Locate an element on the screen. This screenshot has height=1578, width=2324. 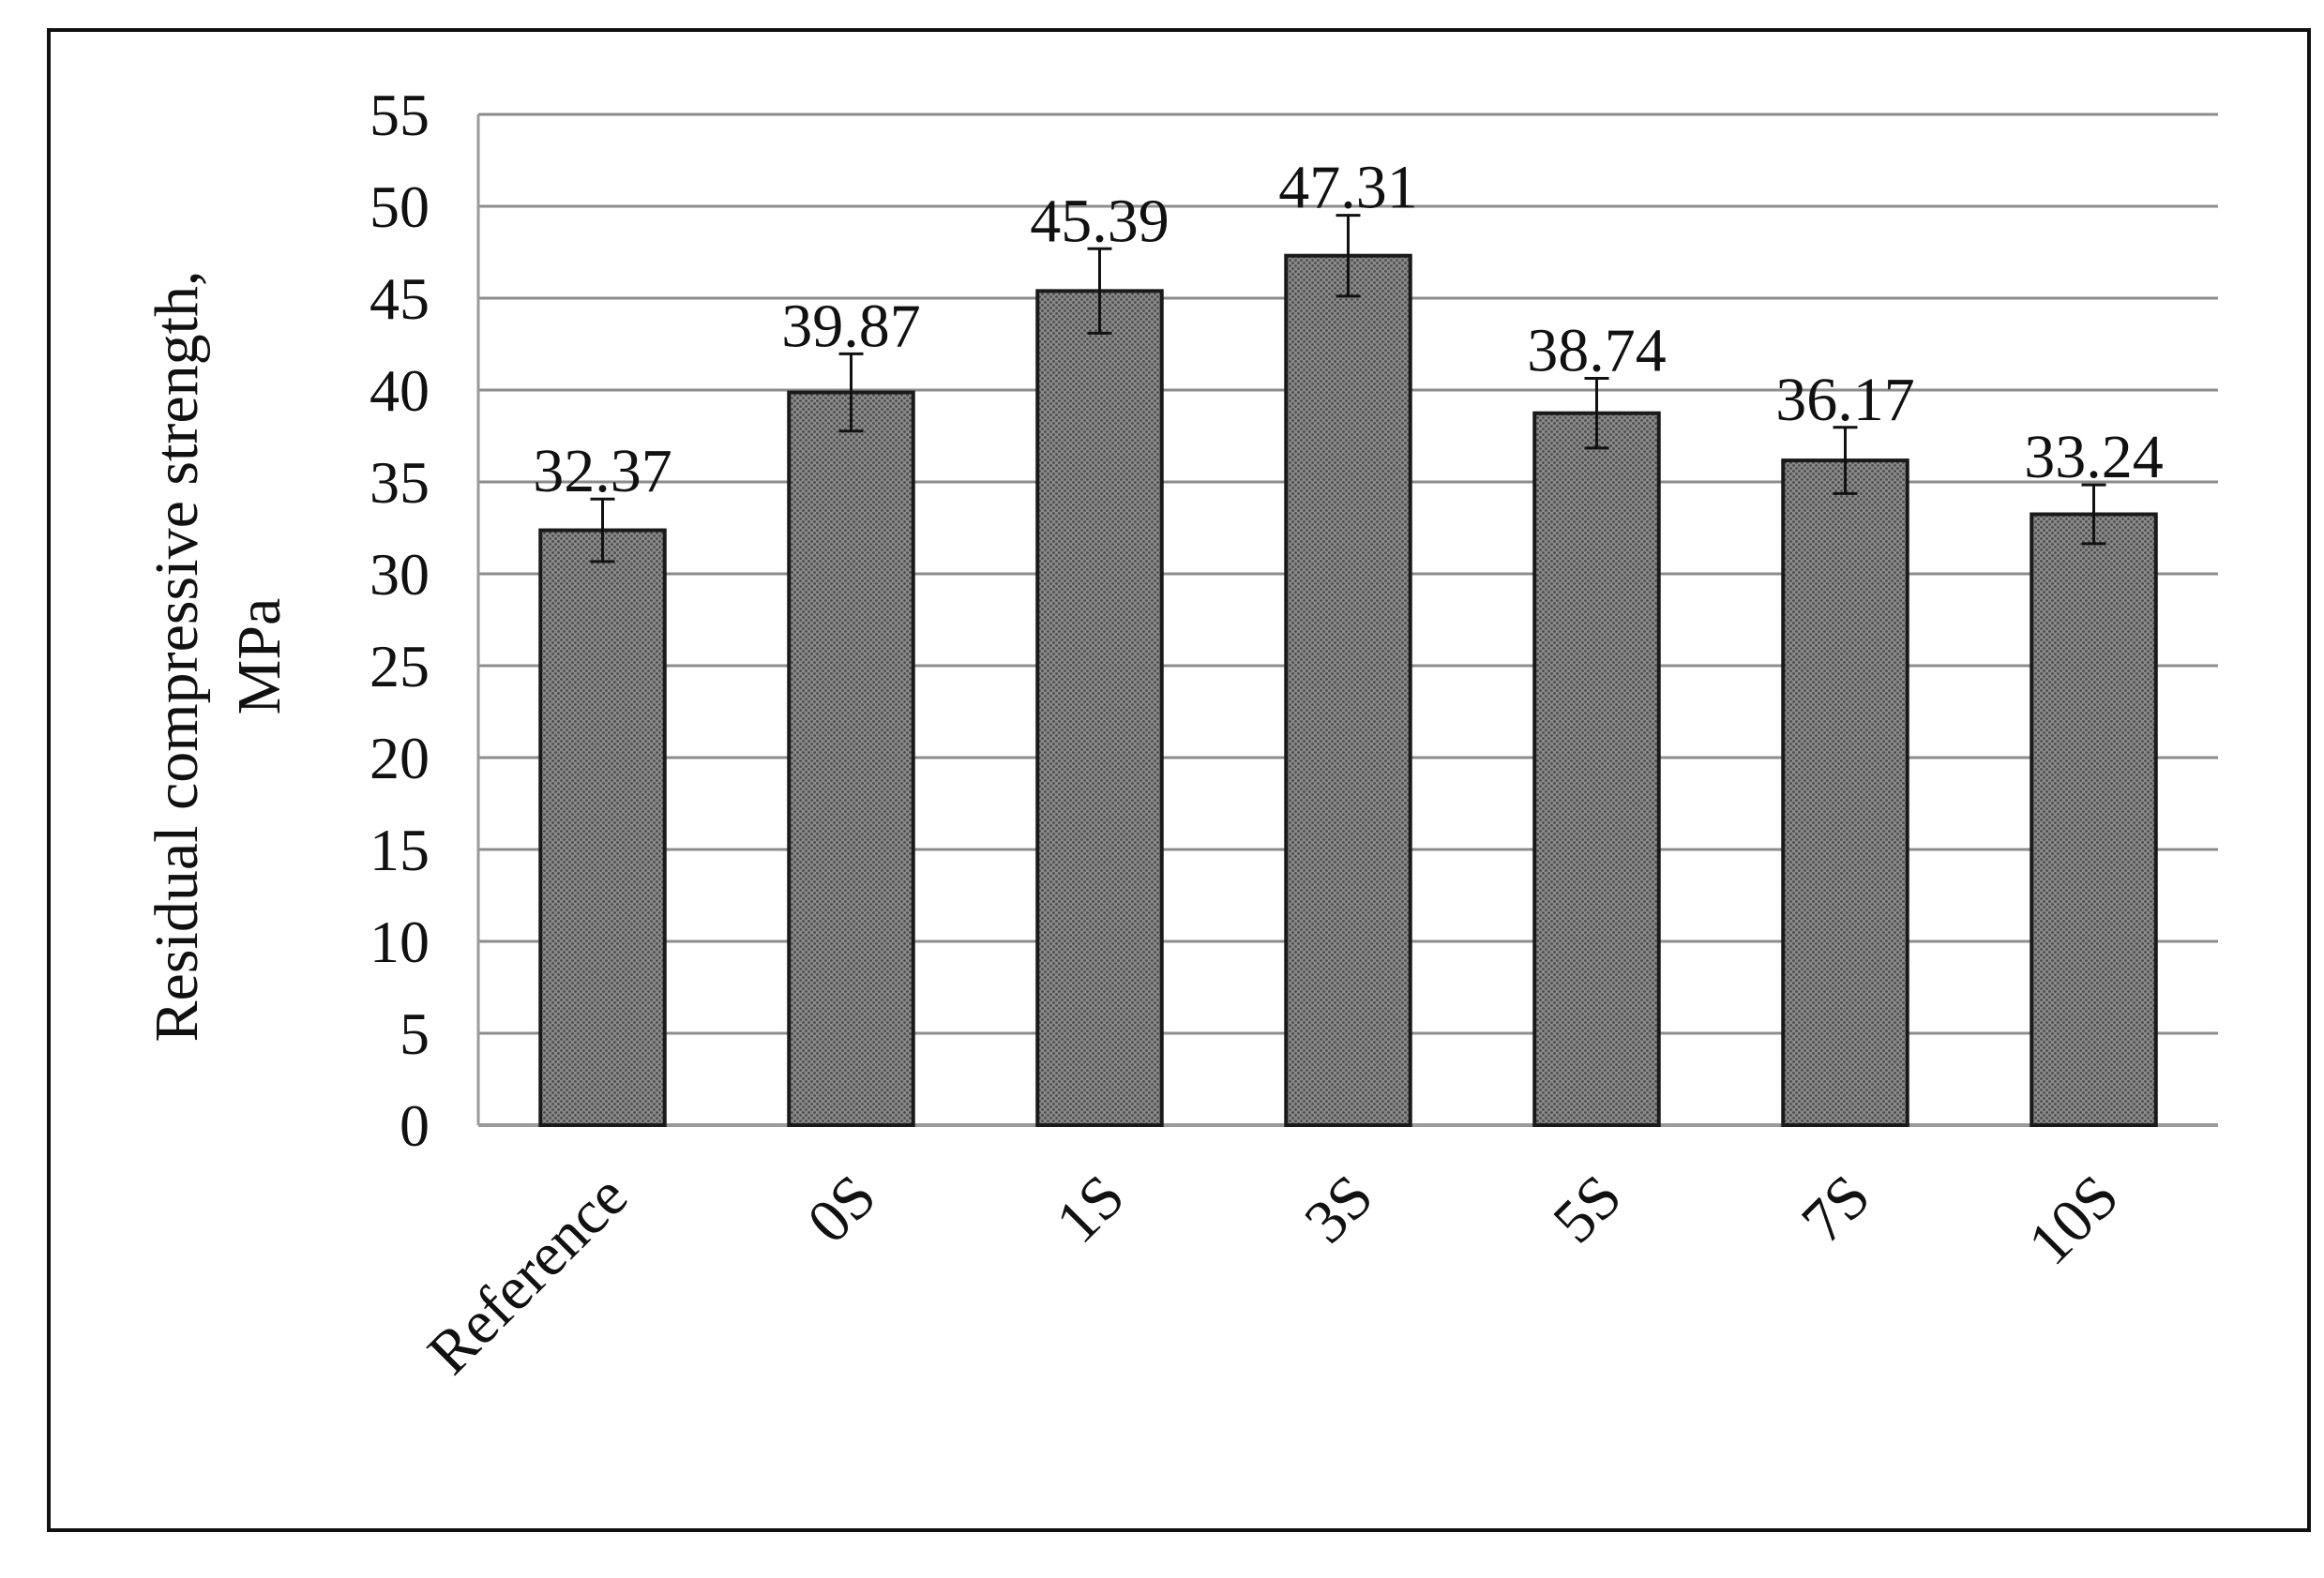
y-tick-label: 25 is located at coordinates (400, 666).